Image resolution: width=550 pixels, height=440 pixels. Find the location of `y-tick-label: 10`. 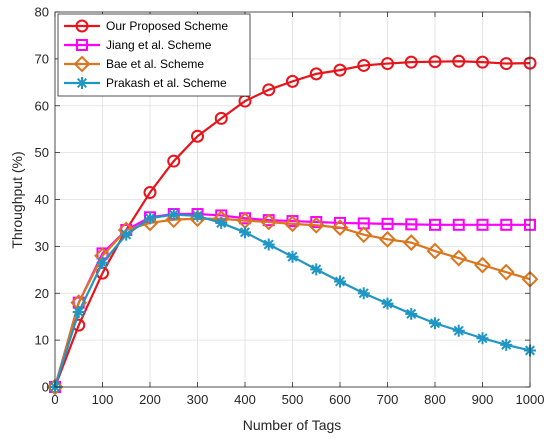

y-tick-label: 10 is located at coordinates (42, 340).